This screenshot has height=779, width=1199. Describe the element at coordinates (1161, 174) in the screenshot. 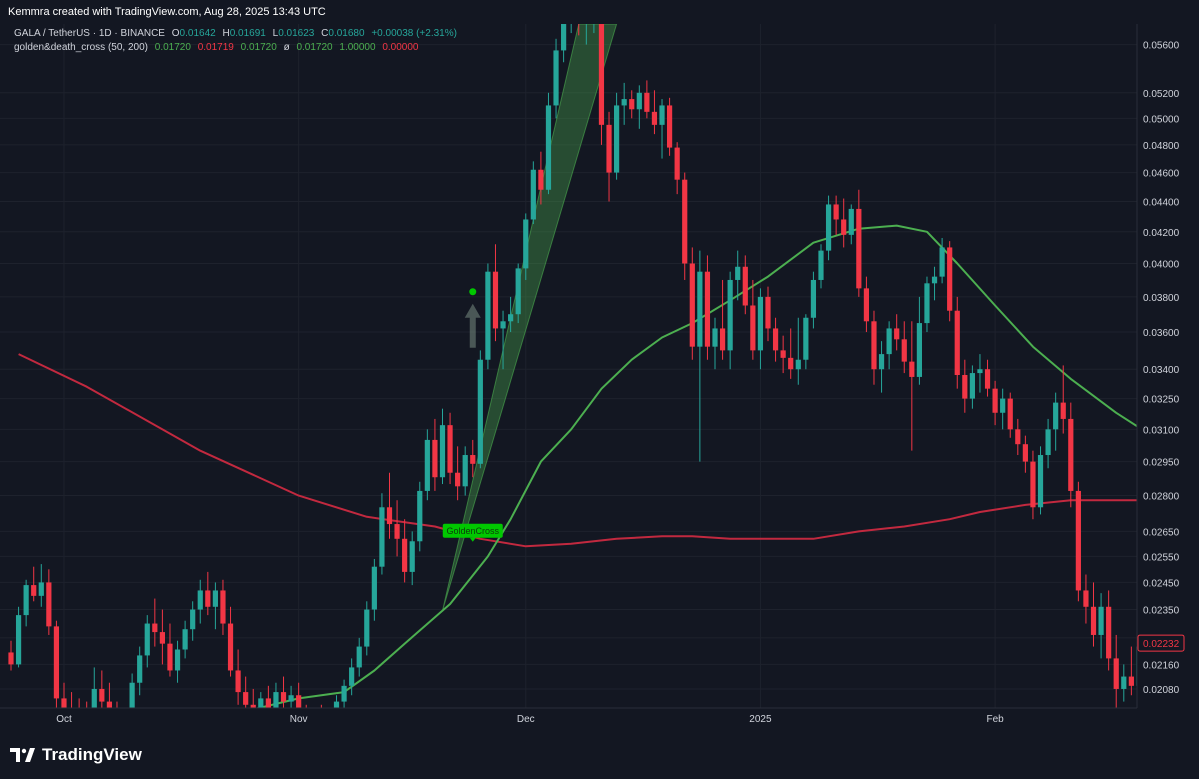

I see `price-tick-label: 0.04600` at that location.